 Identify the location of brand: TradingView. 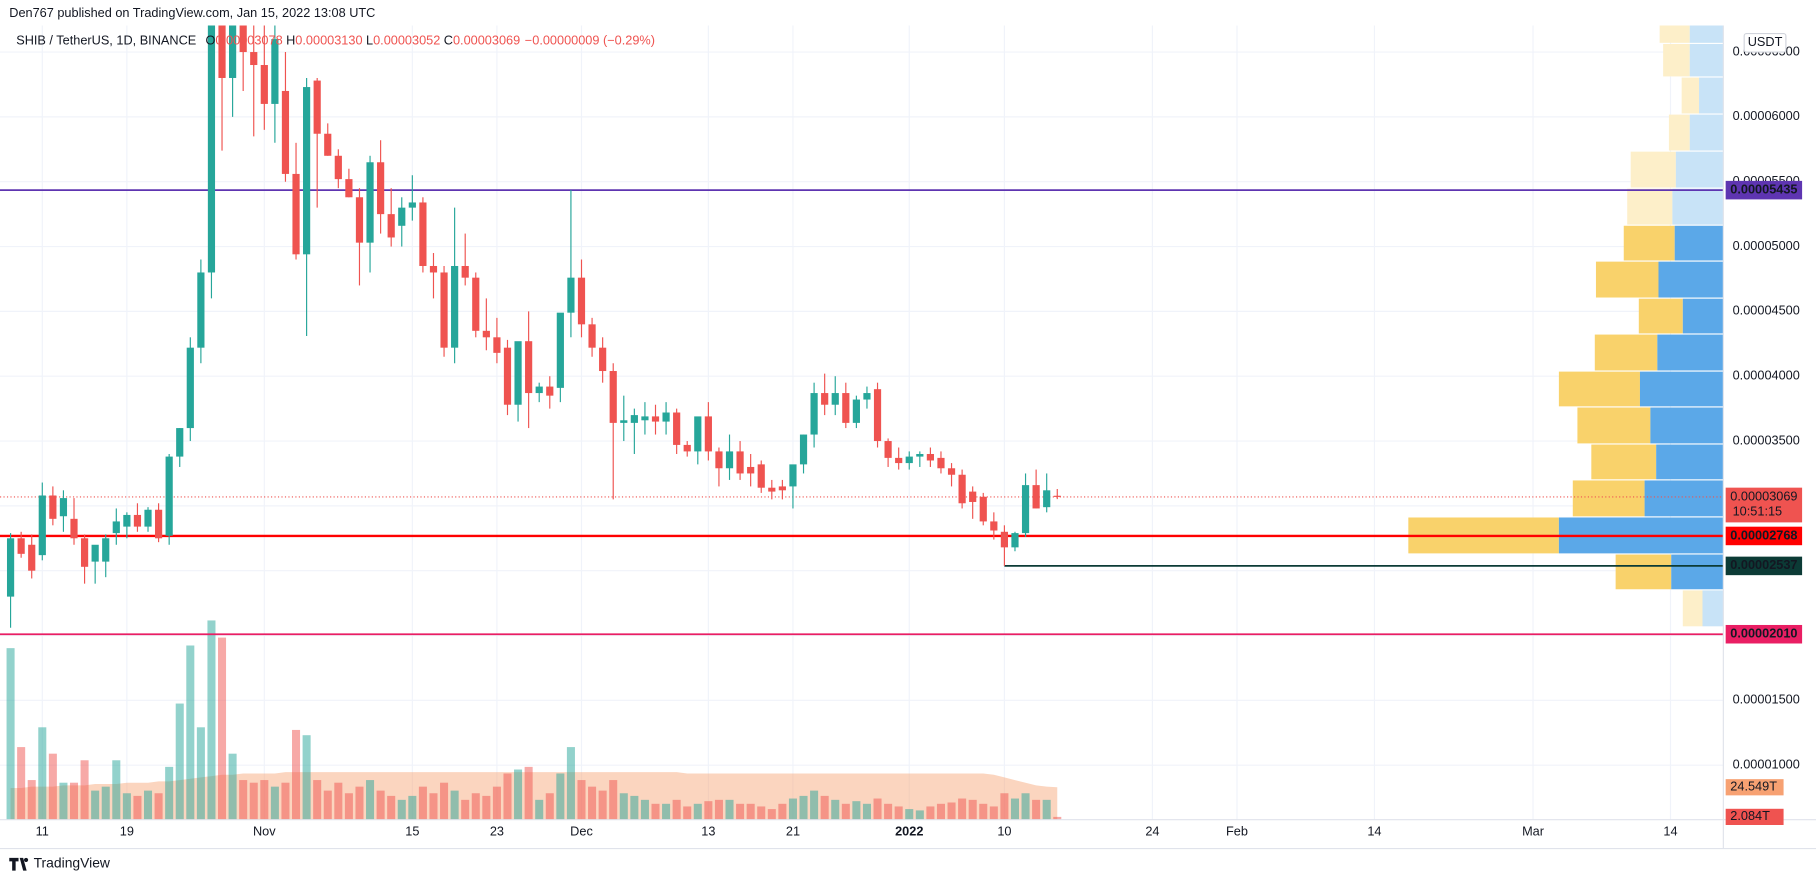
(72, 862).